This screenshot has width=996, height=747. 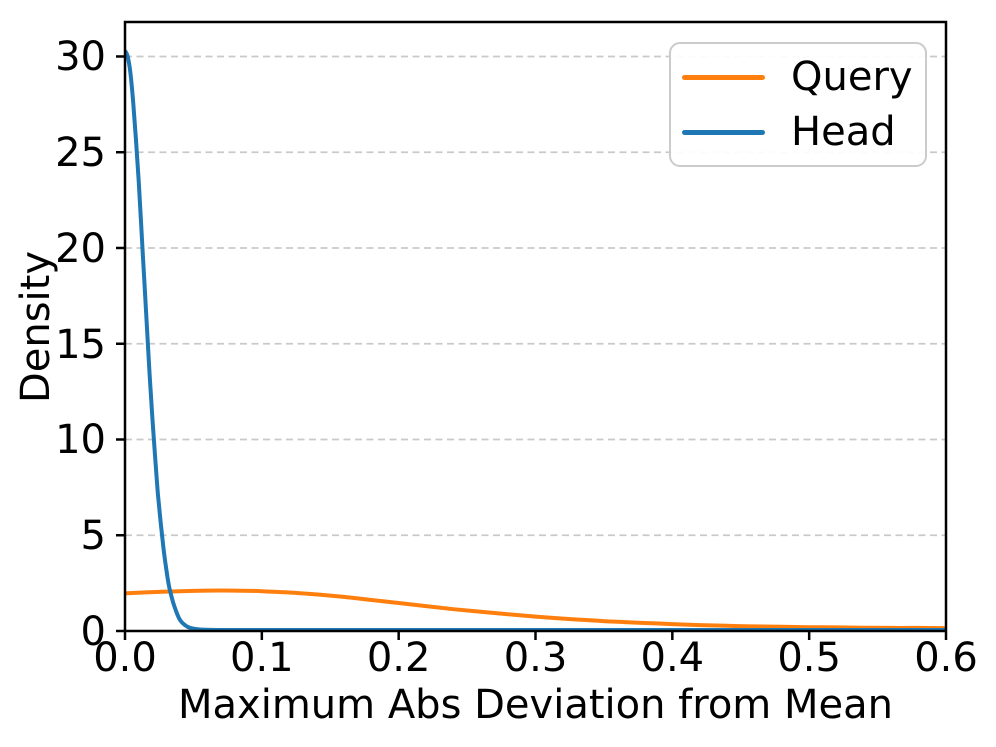 I want to click on y-tick-label-25: 25, so click(x=80, y=153).